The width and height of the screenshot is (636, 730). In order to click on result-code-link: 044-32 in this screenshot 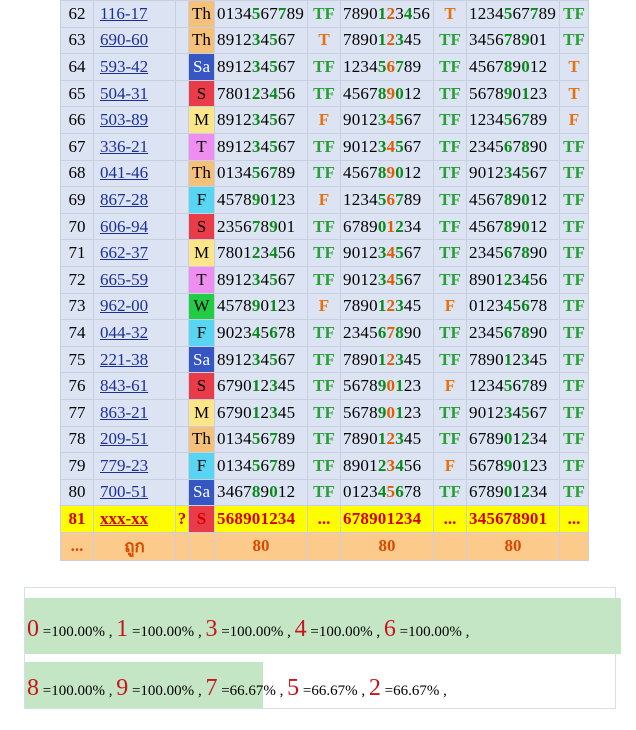, I will do `click(124, 332)`.